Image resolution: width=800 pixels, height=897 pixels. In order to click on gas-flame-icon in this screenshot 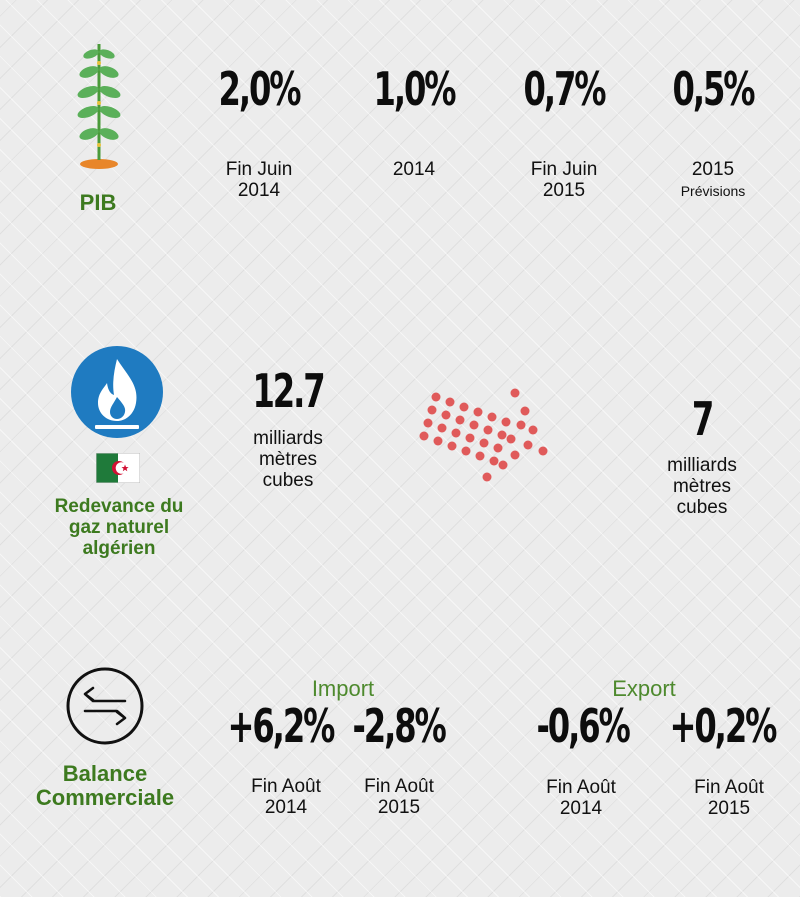, I will do `click(117, 392)`.